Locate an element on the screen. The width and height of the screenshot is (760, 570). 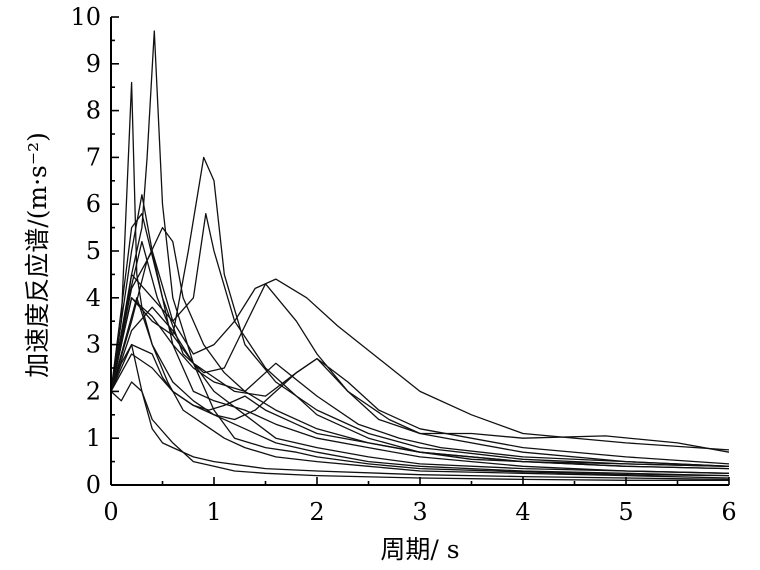
x-tick-label: 2 is located at coordinates (316, 512).